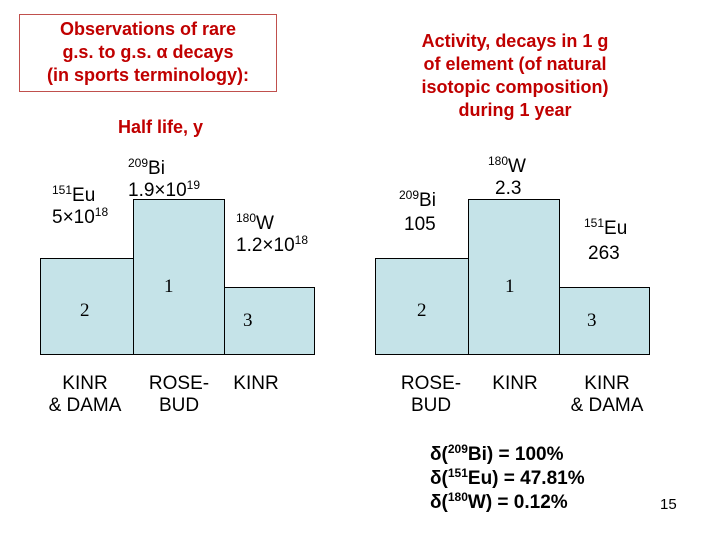 The height and width of the screenshot is (540, 720). I want to click on left-podium-third, so click(269, 321).